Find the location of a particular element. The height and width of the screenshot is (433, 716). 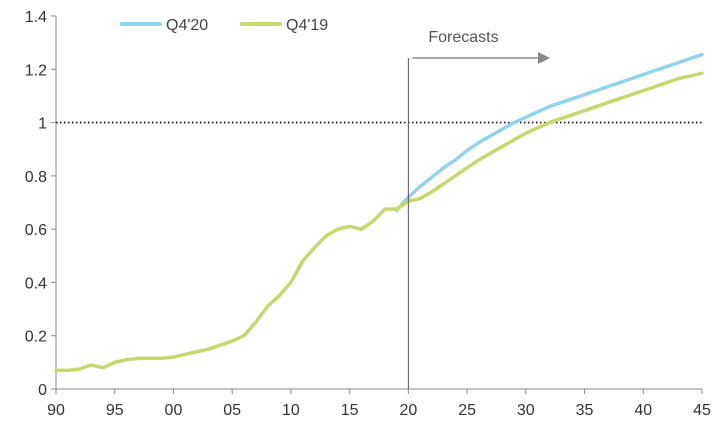

x-tick-label: 05 is located at coordinates (232, 410).